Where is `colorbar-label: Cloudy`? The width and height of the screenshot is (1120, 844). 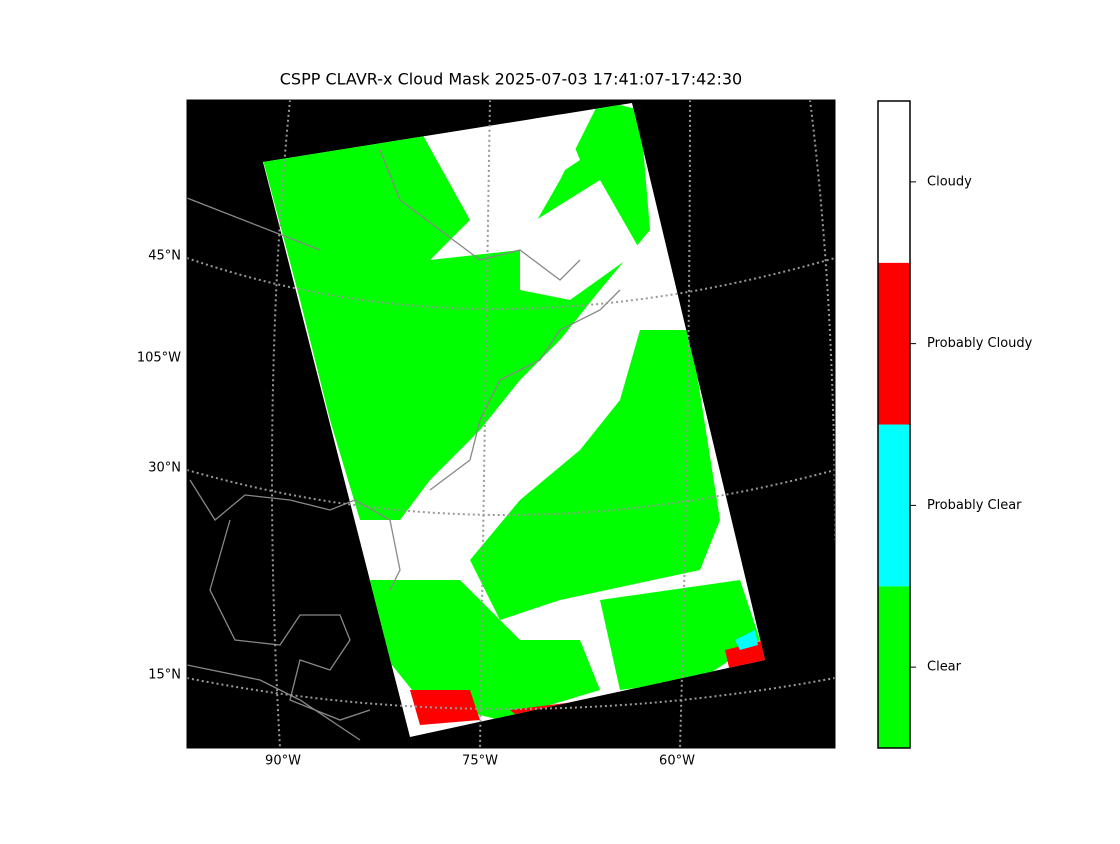
colorbar-label: Cloudy is located at coordinates (949, 181).